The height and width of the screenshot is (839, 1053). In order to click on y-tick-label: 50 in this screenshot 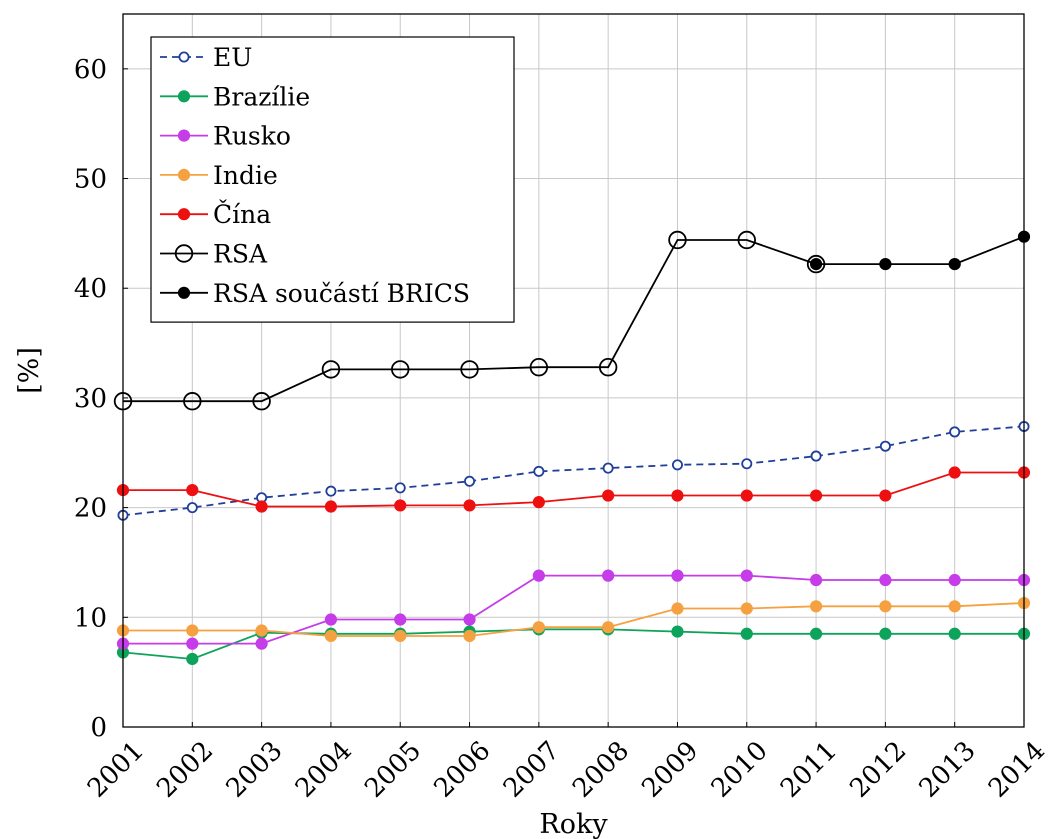, I will do `click(90, 180)`.